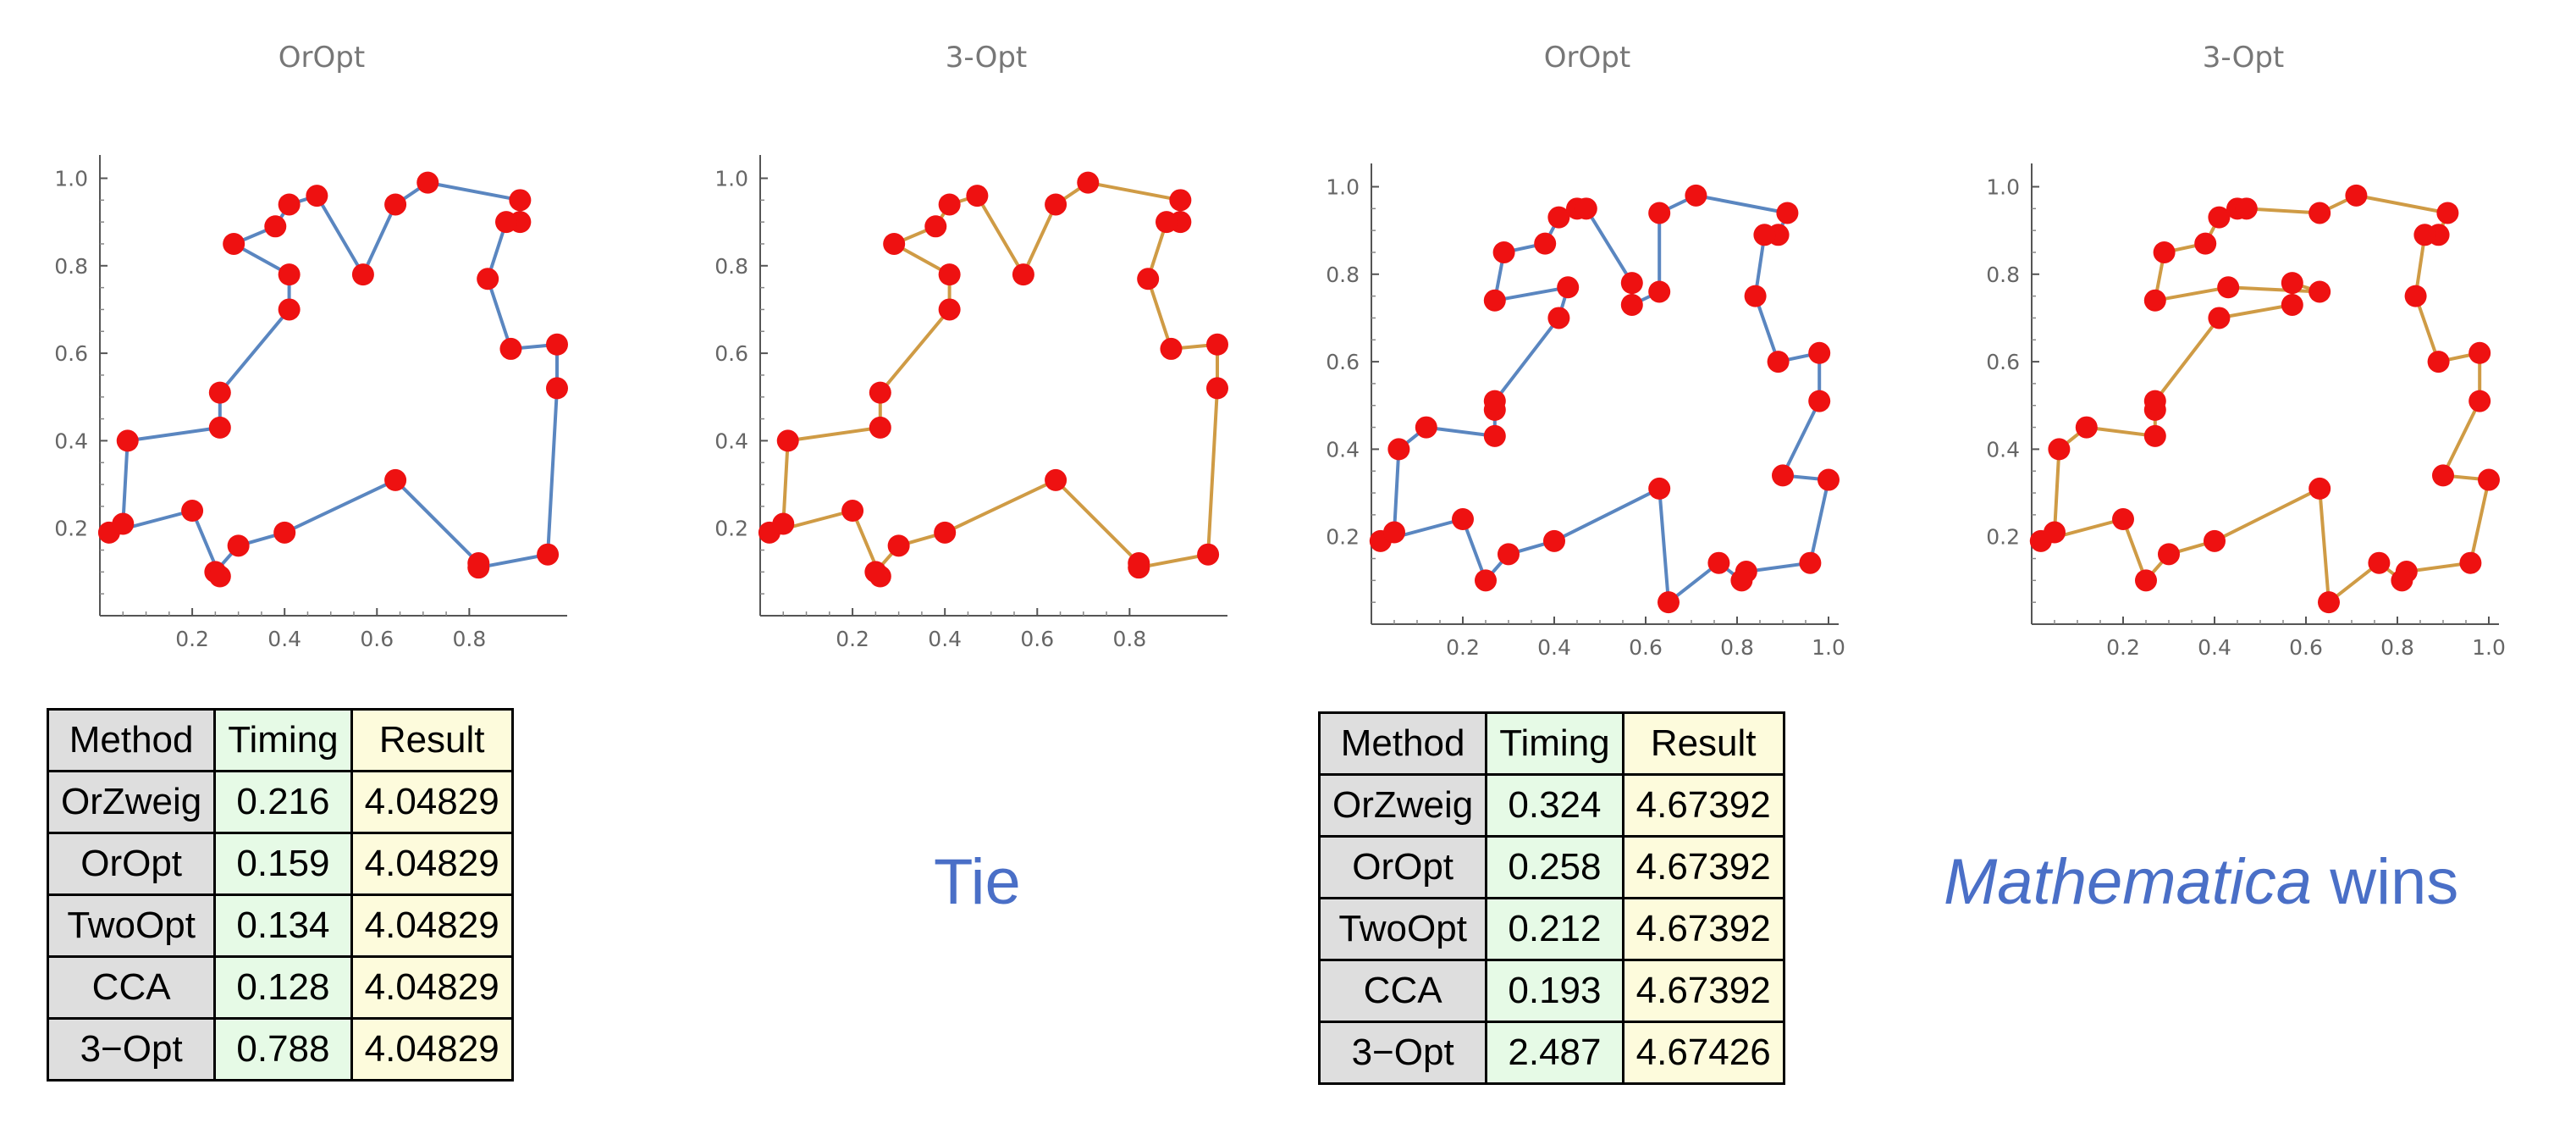  What do you see at coordinates (1551, 805) in the screenshot?
I see `table-row: OrZweig 0.324 4.67392` at bounding box center [1551, 805].